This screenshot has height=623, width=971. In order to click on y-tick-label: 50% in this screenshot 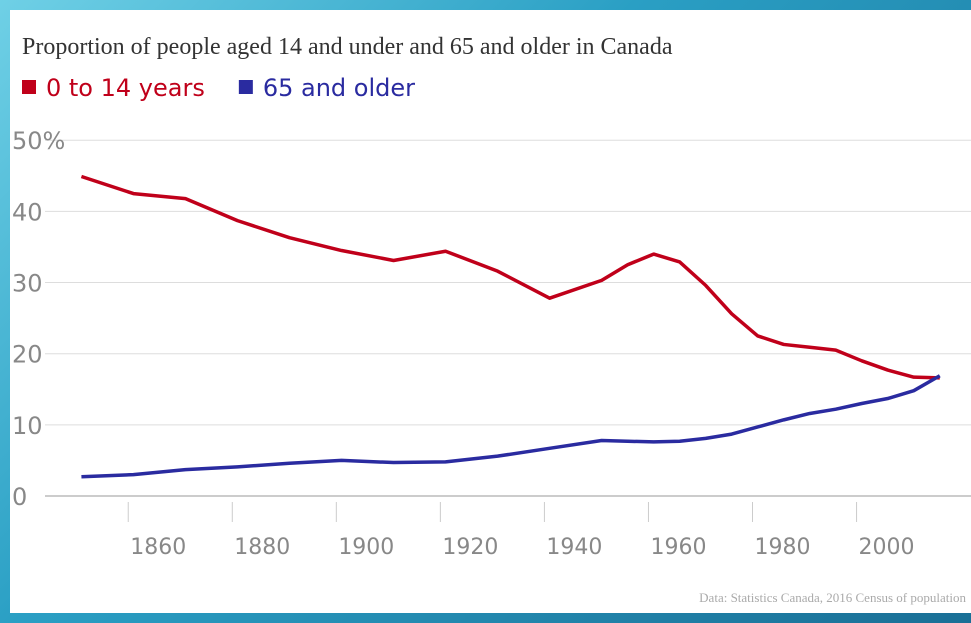, I will do `click(38, 141)`.